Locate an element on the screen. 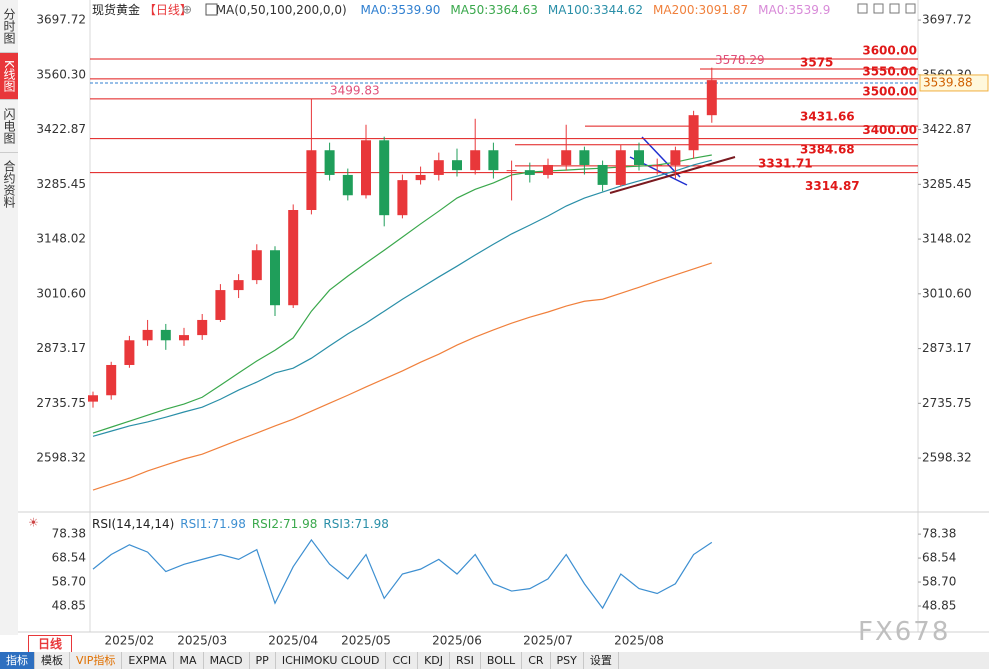  toolbar-item: 模板 is located at coordinates (52, 660).